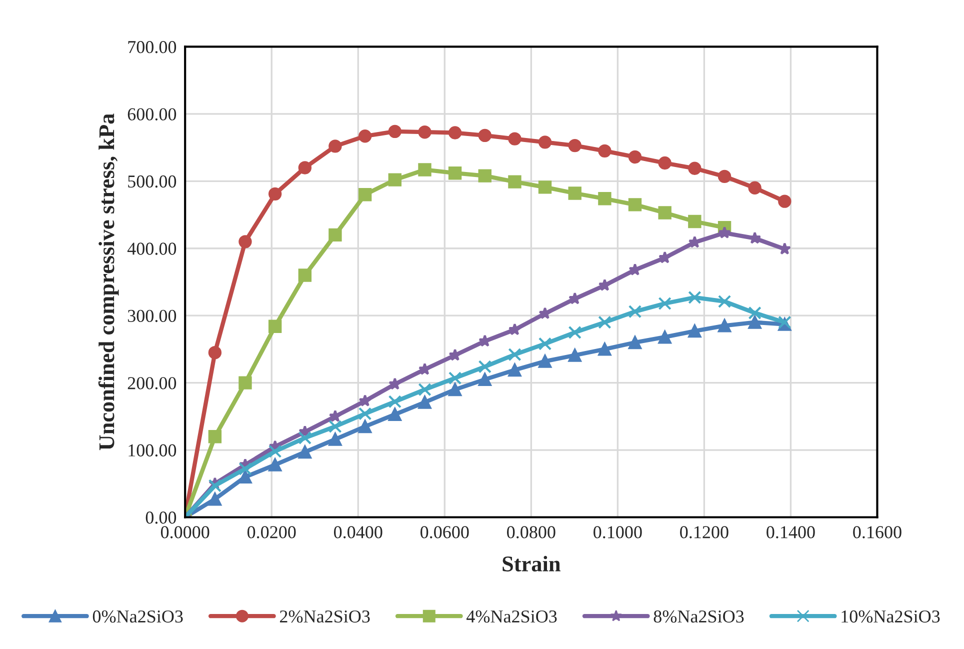  Describe the element at coordinates (152, 383) in the screenshot. I see `y-tick-label: 200.00` at that location.